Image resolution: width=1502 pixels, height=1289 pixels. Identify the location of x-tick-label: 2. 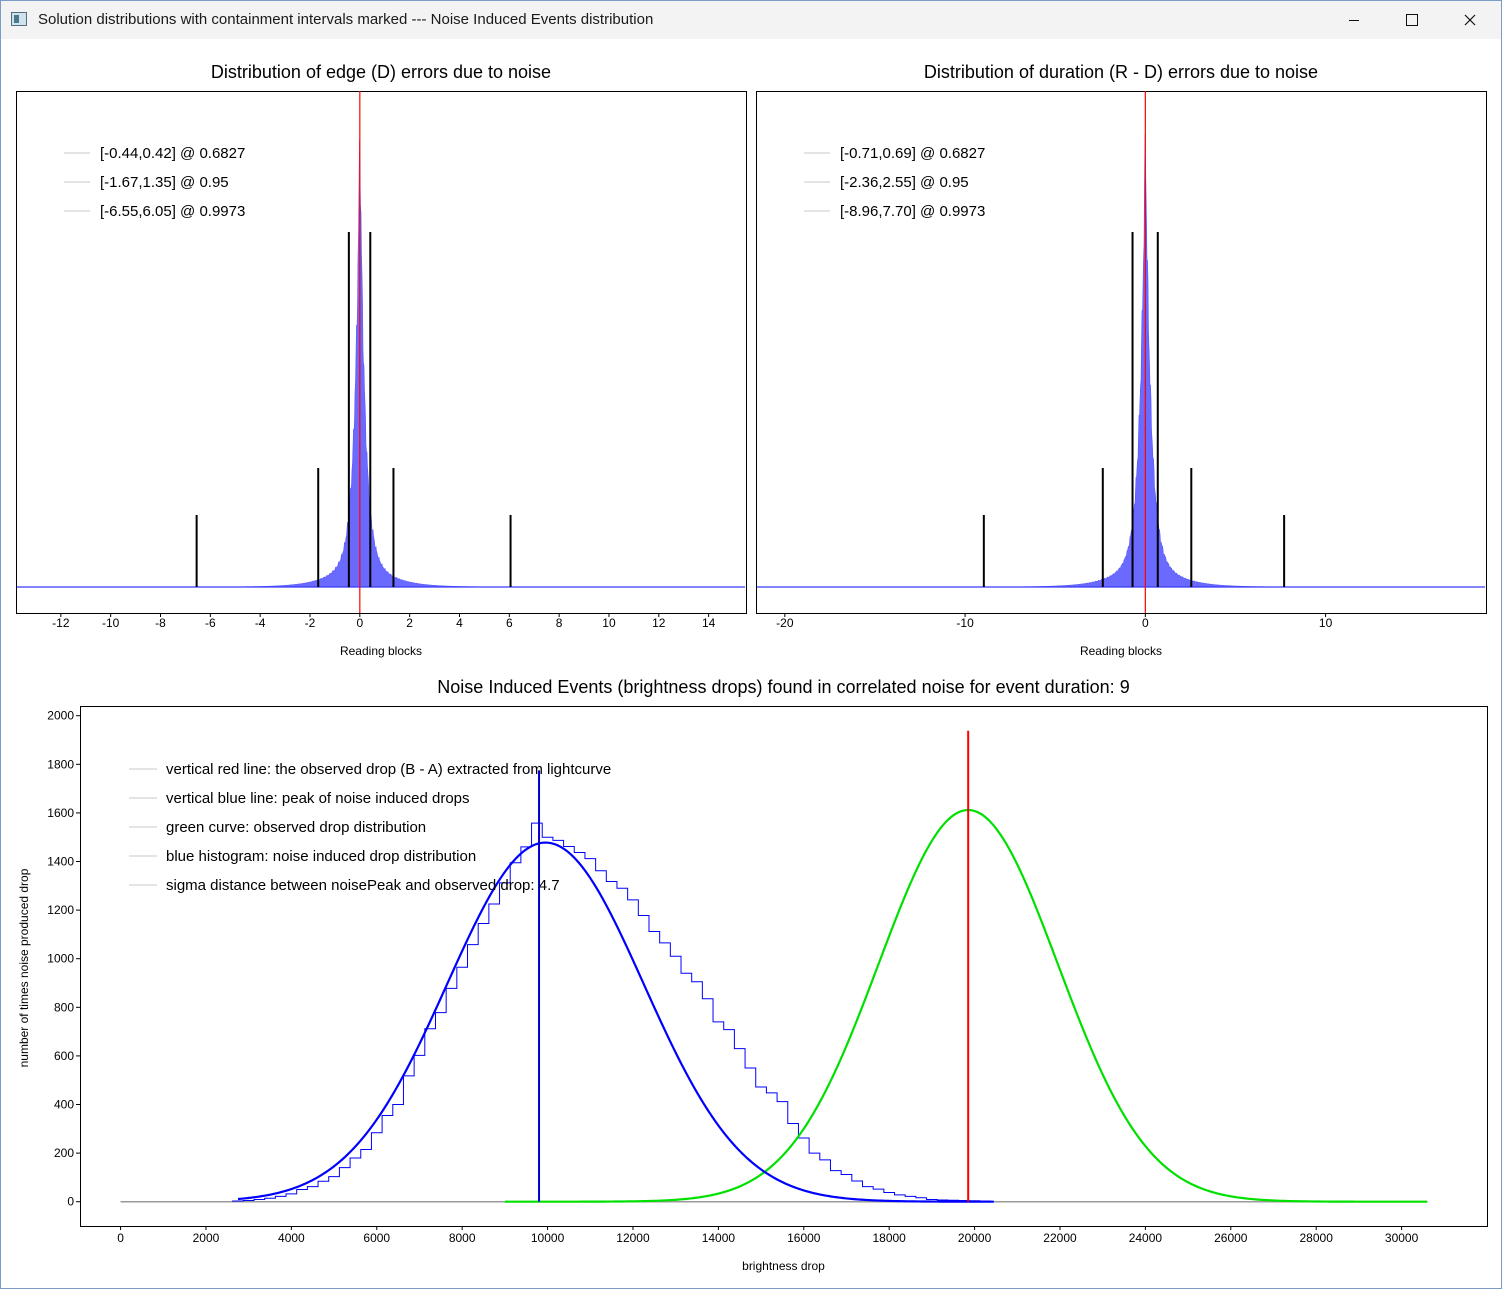
(409, 623).